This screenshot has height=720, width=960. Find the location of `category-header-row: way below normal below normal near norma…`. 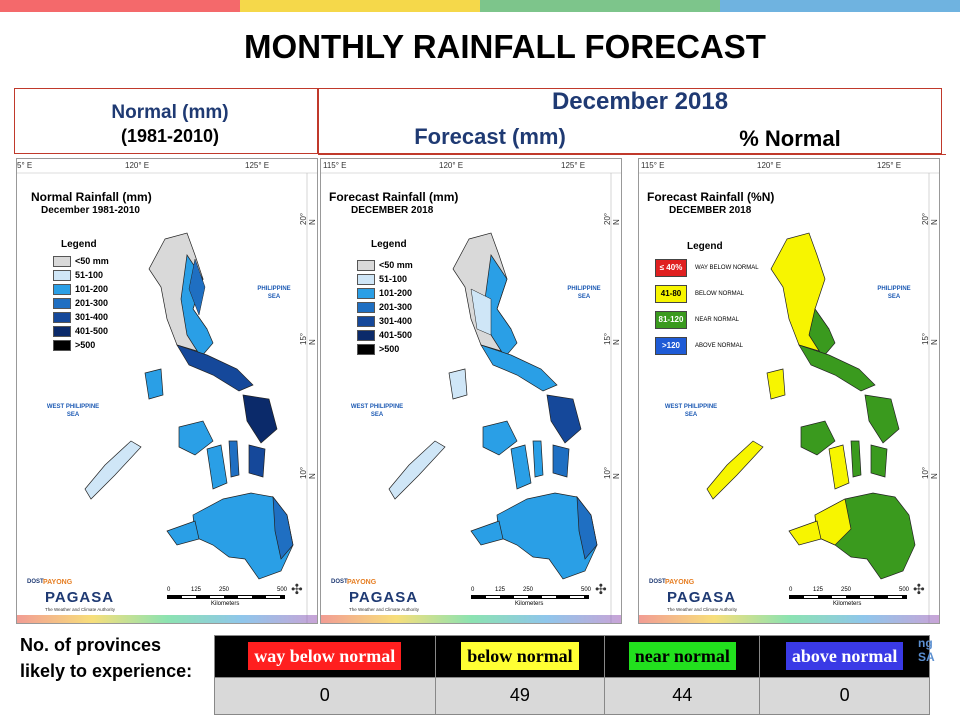

category-header-row: way below normal below normal near norma… is located at coordinates (572, 656).